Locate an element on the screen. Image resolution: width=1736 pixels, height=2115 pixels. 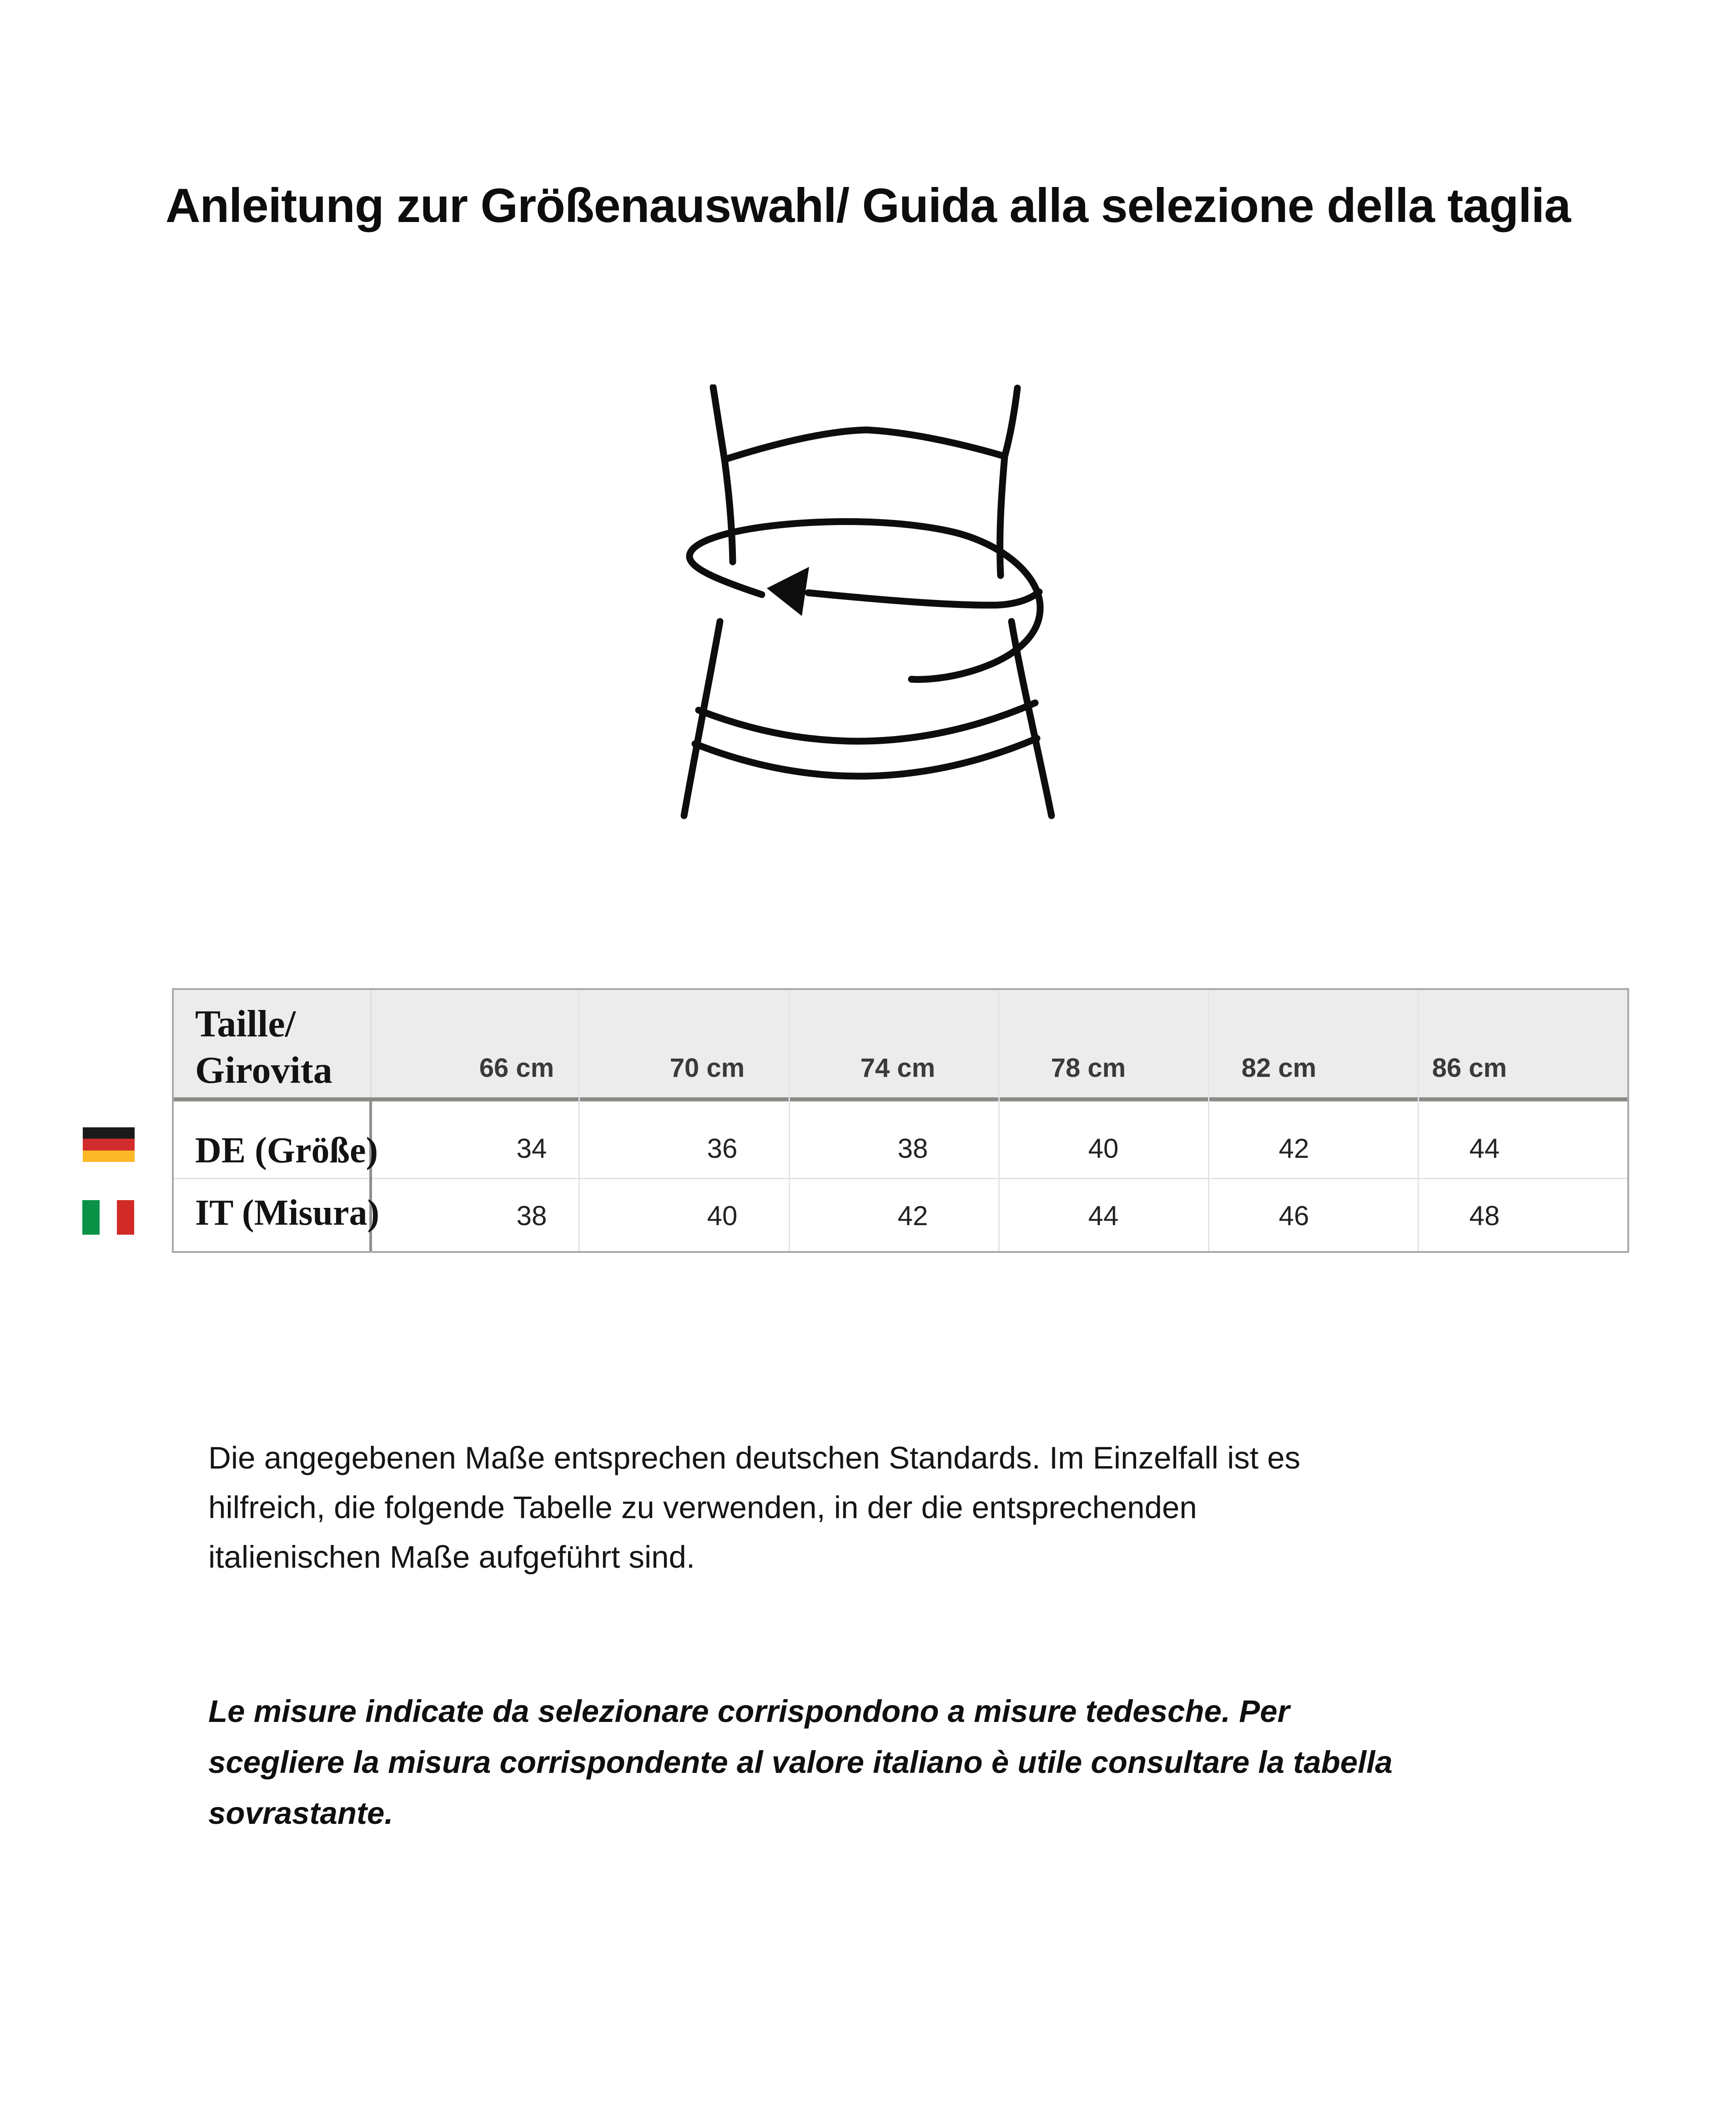
size-table-row-divider is located at coordinates (901, 1178).